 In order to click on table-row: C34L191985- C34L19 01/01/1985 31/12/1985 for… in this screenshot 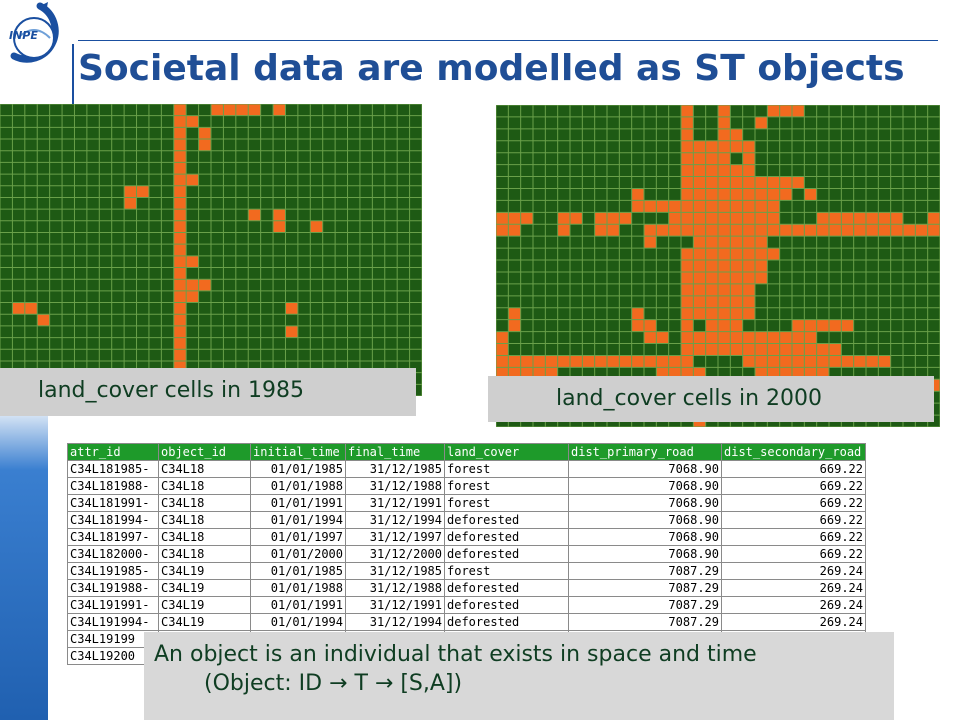, I will do `click(466, 571)`.